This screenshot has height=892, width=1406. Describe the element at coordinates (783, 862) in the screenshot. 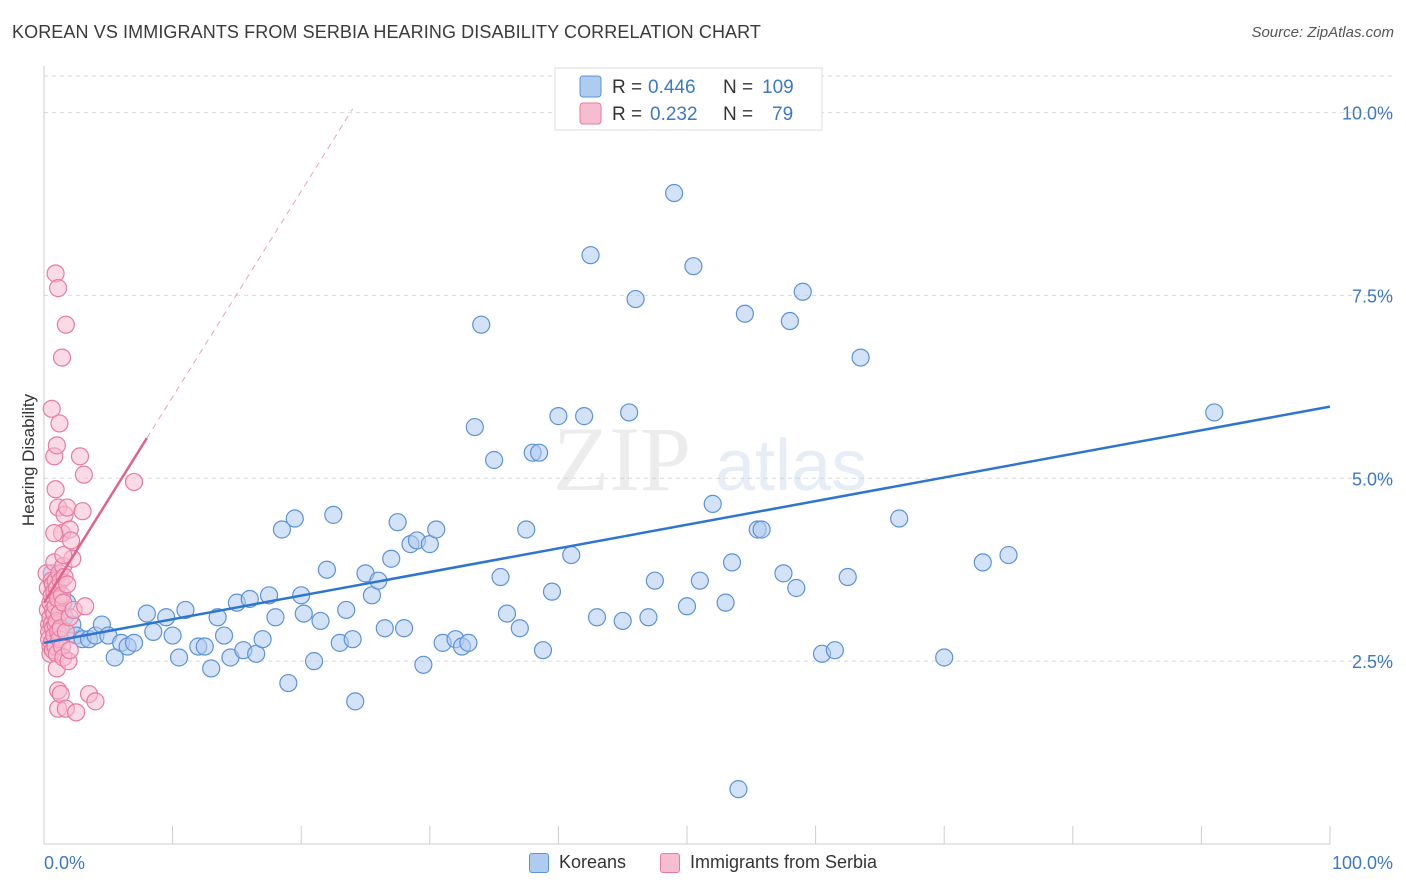

I see `legend-label-serbia: Immigrants from Serbia` at that location.